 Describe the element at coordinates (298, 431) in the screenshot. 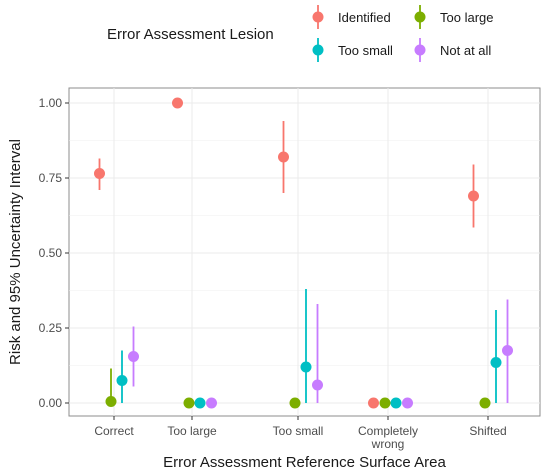

I see `x-tick-label: Too small` at that location.